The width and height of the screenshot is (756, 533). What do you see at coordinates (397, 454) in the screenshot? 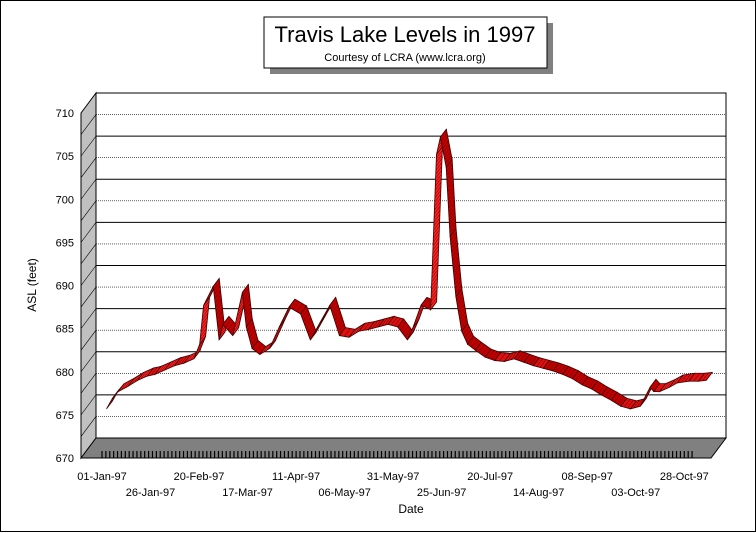
I see `x-tick-marks` at bounding box center [397, 454].